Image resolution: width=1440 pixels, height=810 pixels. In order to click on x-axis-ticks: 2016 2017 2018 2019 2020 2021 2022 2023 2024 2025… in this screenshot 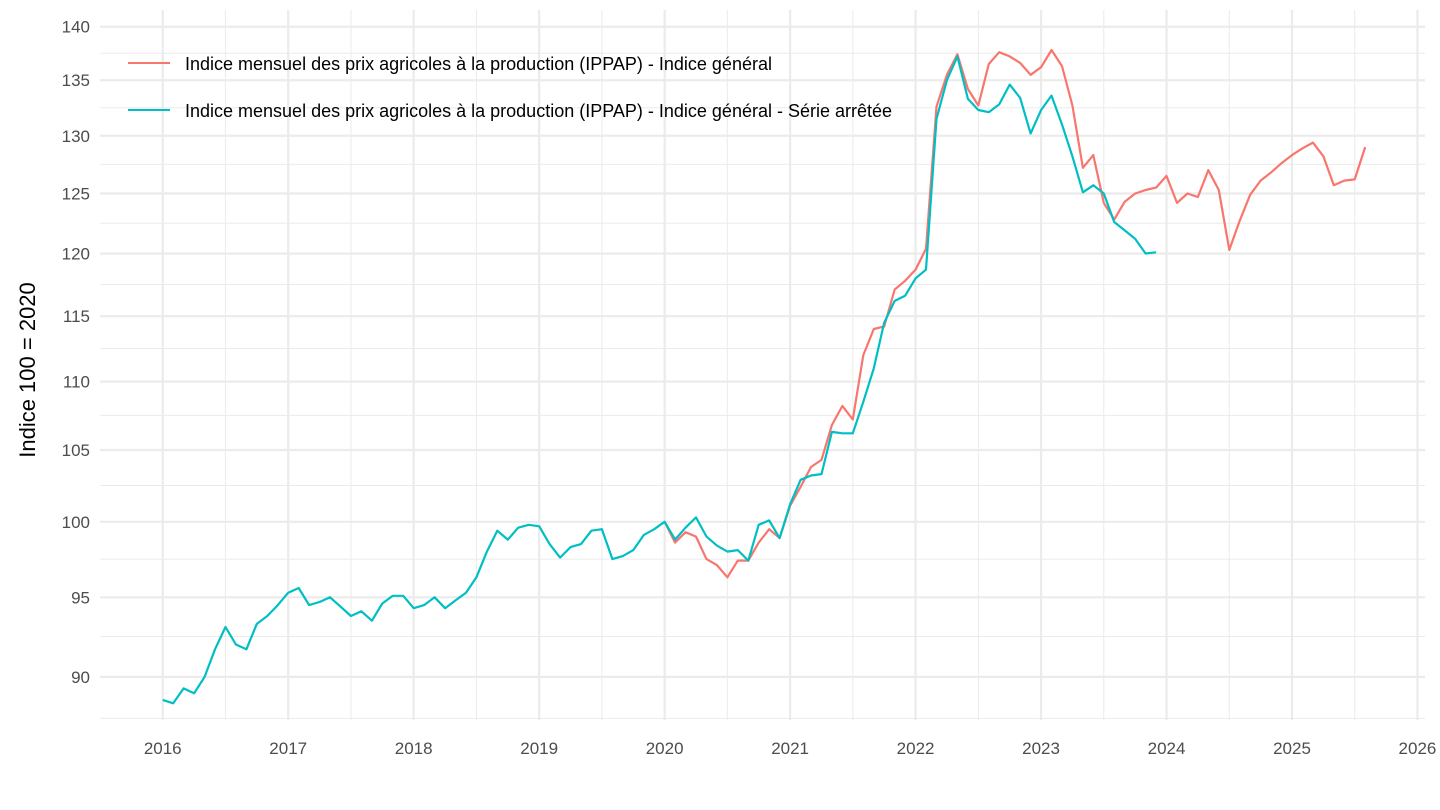, I will do `click(790, 748)`.